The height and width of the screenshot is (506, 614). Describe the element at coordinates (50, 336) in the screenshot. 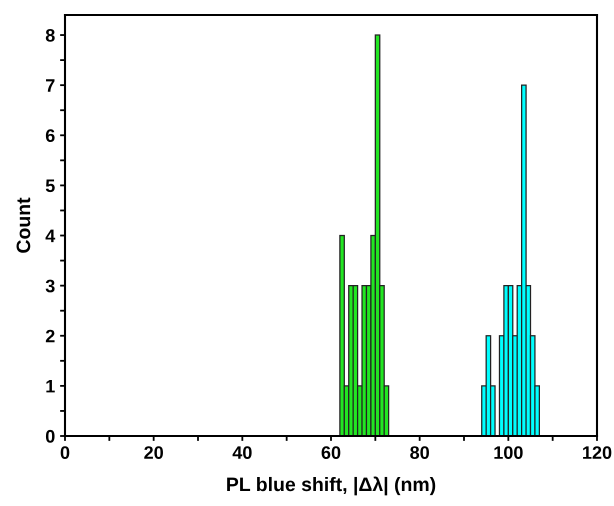

I see `y-tick-label: 2` at that location.